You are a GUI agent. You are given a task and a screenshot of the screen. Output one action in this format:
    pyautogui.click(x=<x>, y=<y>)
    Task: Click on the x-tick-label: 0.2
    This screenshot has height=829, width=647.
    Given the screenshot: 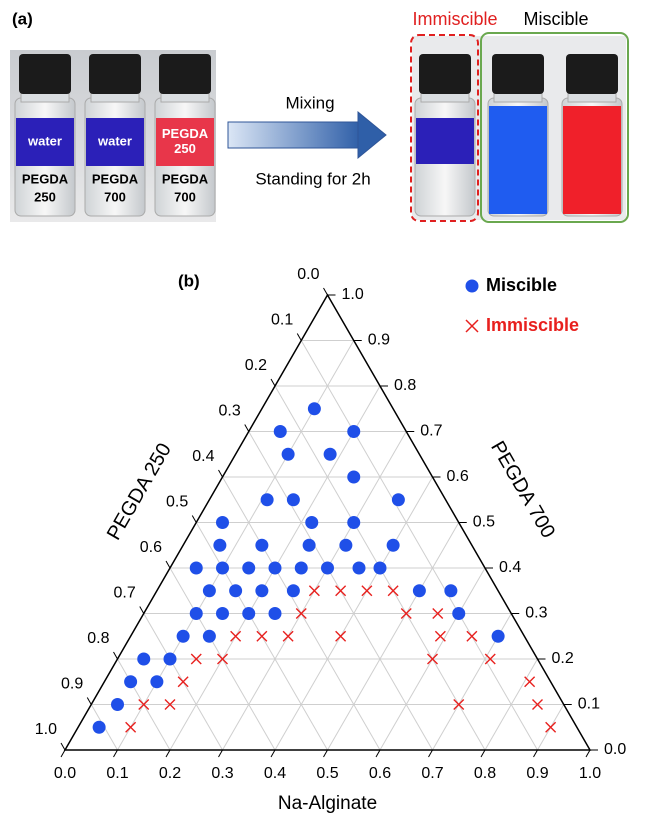 What is the action you would take?
    pyautogui.click(x=170, y=773)
    